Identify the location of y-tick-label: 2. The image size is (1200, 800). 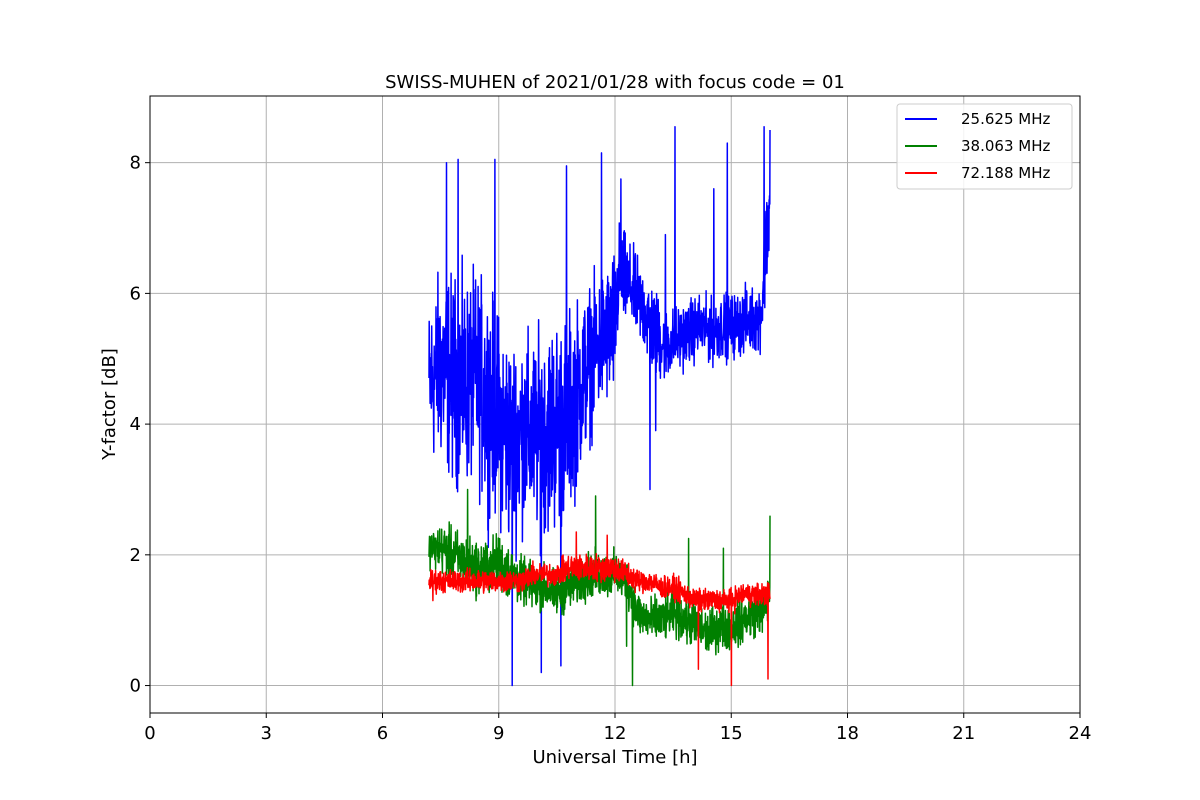
(135, 555).